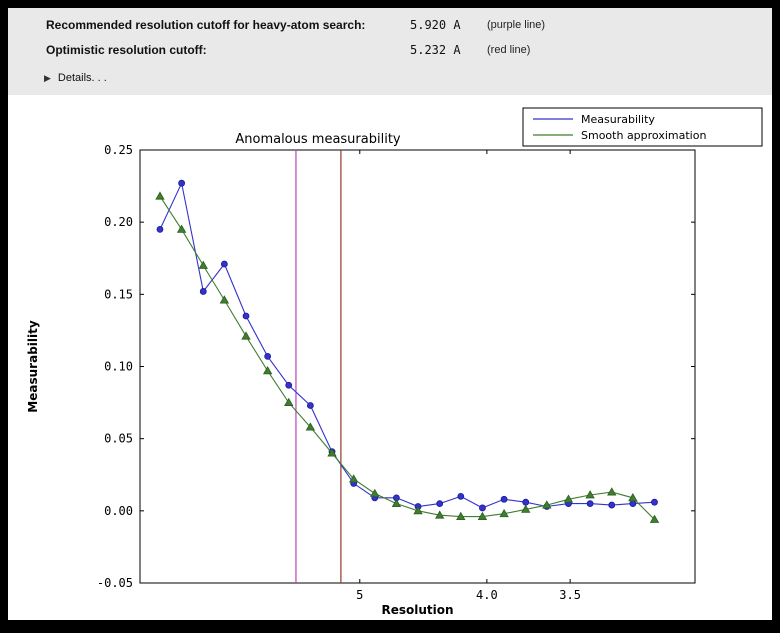 This screenshot has height=633, width=780. What do you see at coordinates (435, 25) in the screenshot?
I see `recommended-cutoff-value: 5.920 A` at bounding box center [435, 25].